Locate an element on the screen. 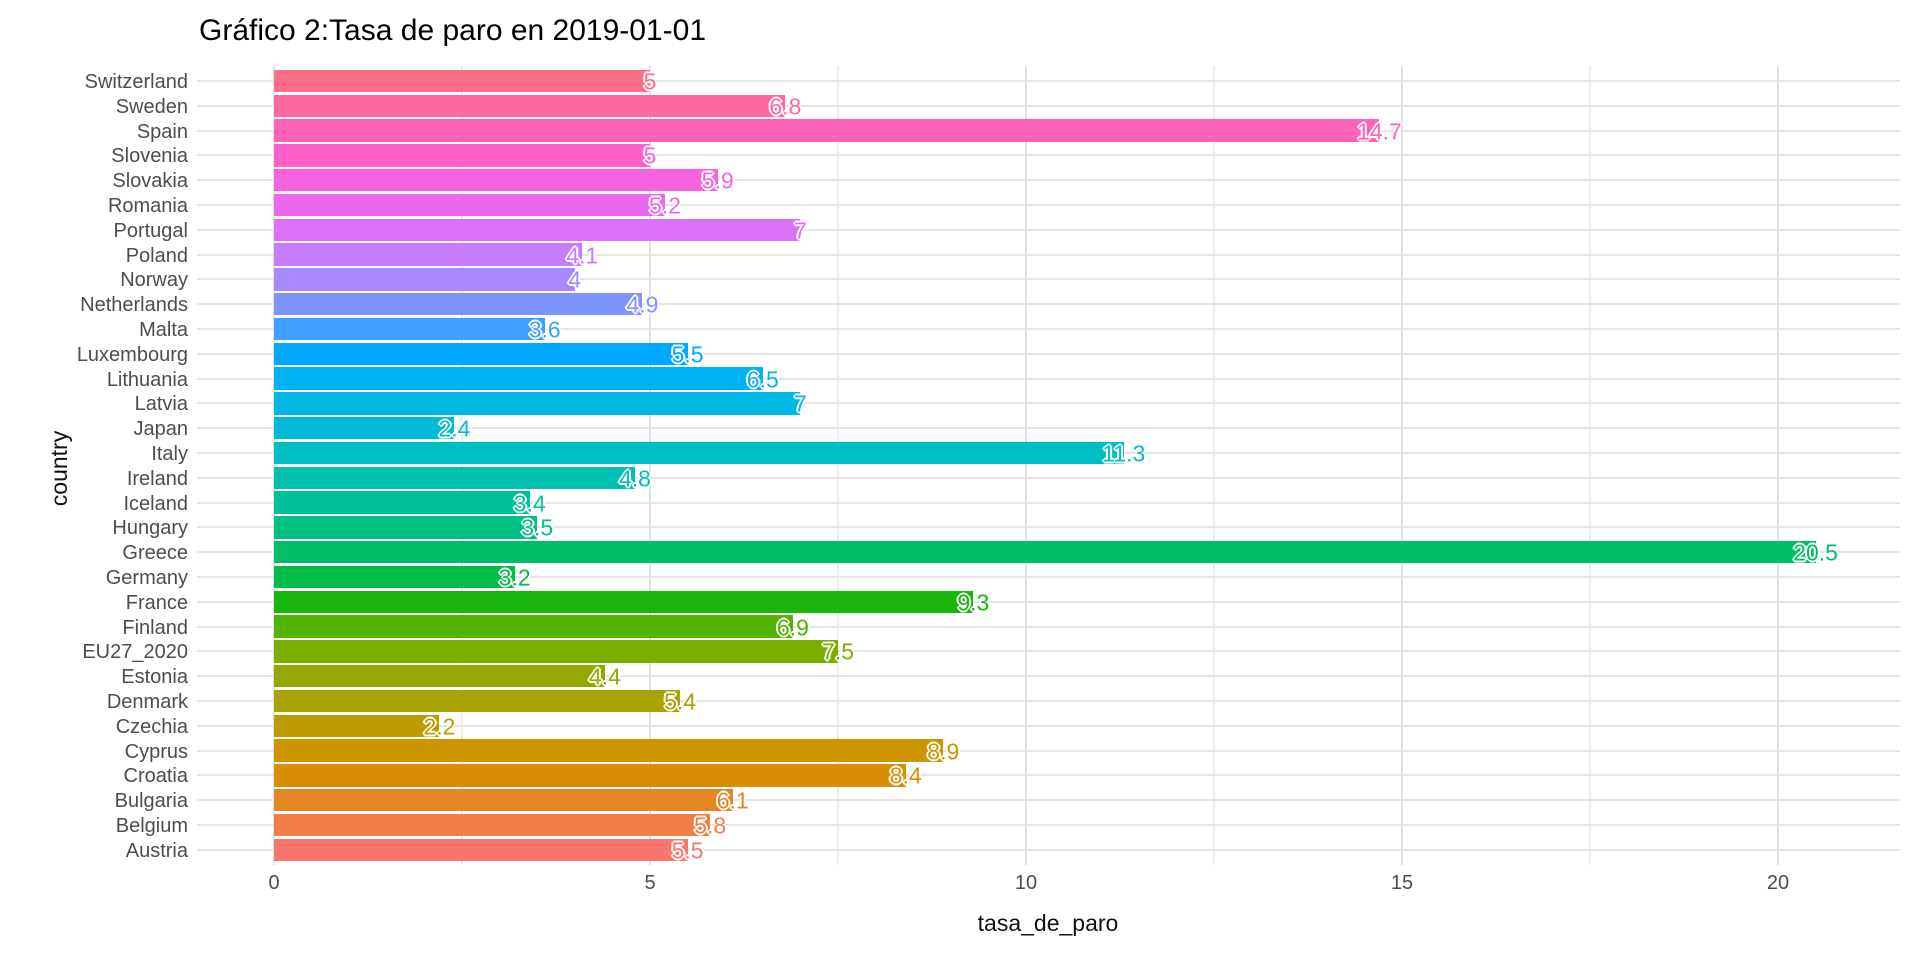  y-axis-tick-label: Greece is located at coordinates (155, 553).